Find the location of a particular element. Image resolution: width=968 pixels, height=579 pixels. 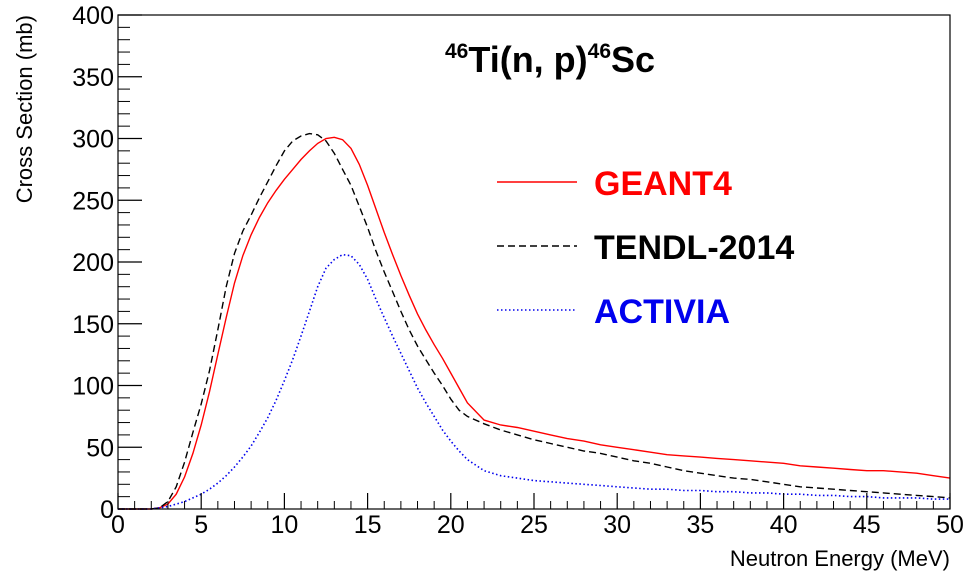

x-tick-label: 0 is located at coordinates (118, 525).